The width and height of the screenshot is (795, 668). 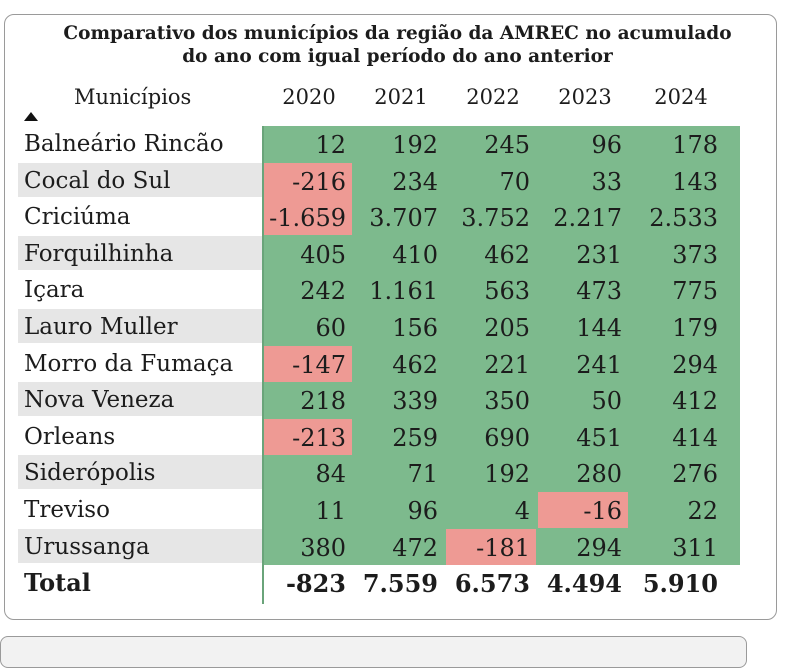 What do you see at coordinates (415, 365) in the screenshot?
I see `value-cell-2021: 462` at bounding box center [415, 365].